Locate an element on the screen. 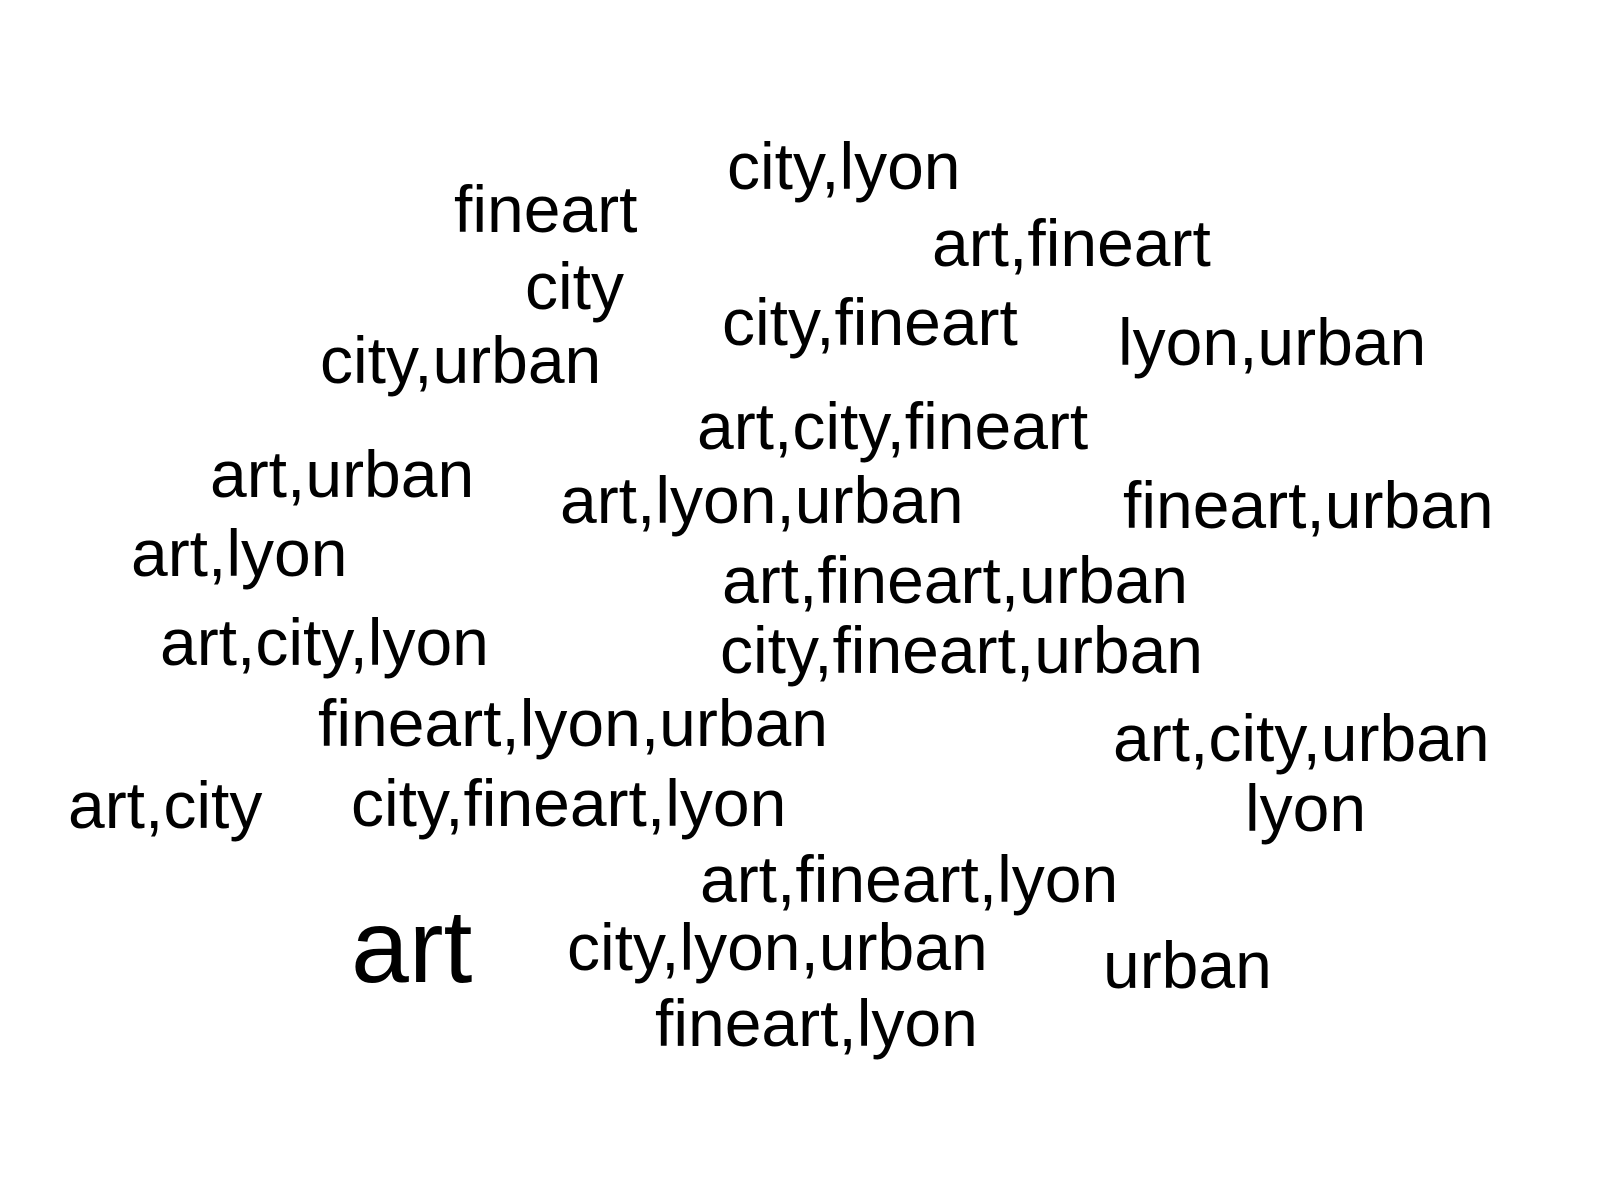 Image resolution: width=1600 pixels, height=1200 pixels. word-art-city-urban: art,city,urban is located at coordinates (1301, 738).